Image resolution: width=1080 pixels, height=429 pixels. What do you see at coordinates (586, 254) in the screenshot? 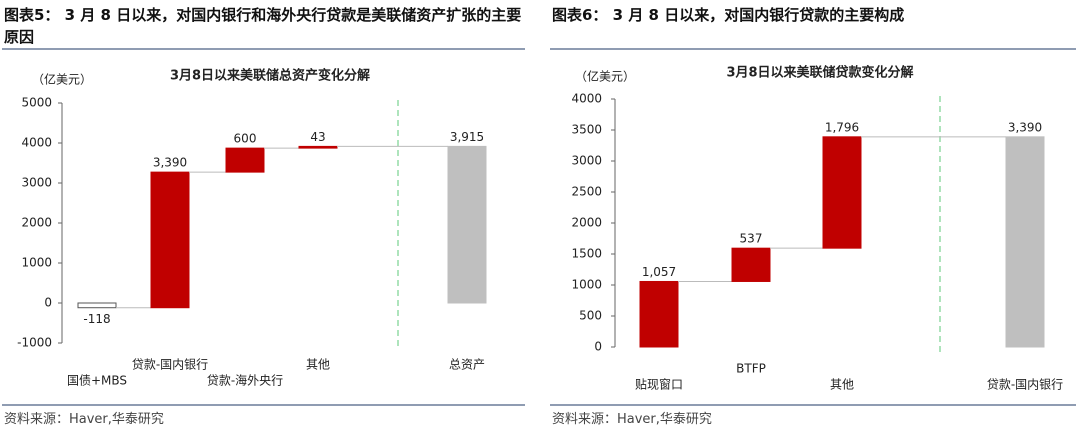
I see `y-tick-label: 1500` at bounding box center [586, 254].